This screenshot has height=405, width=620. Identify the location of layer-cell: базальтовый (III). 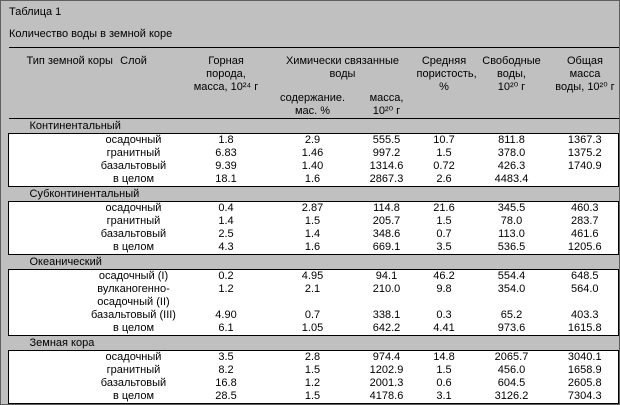
(133, 314).